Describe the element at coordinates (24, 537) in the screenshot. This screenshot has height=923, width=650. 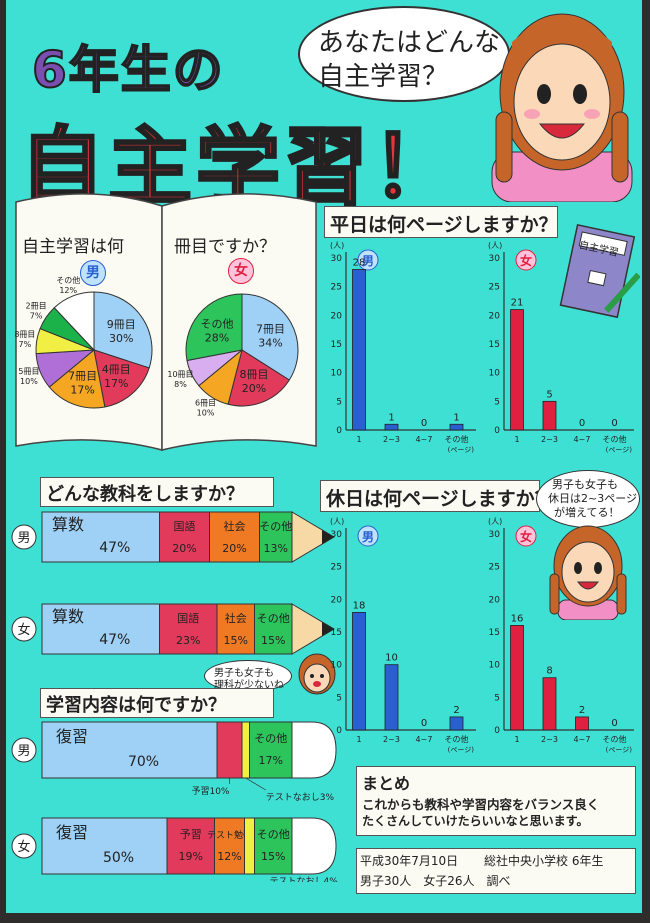
I see `subjects-boys-group-badge` at that location.